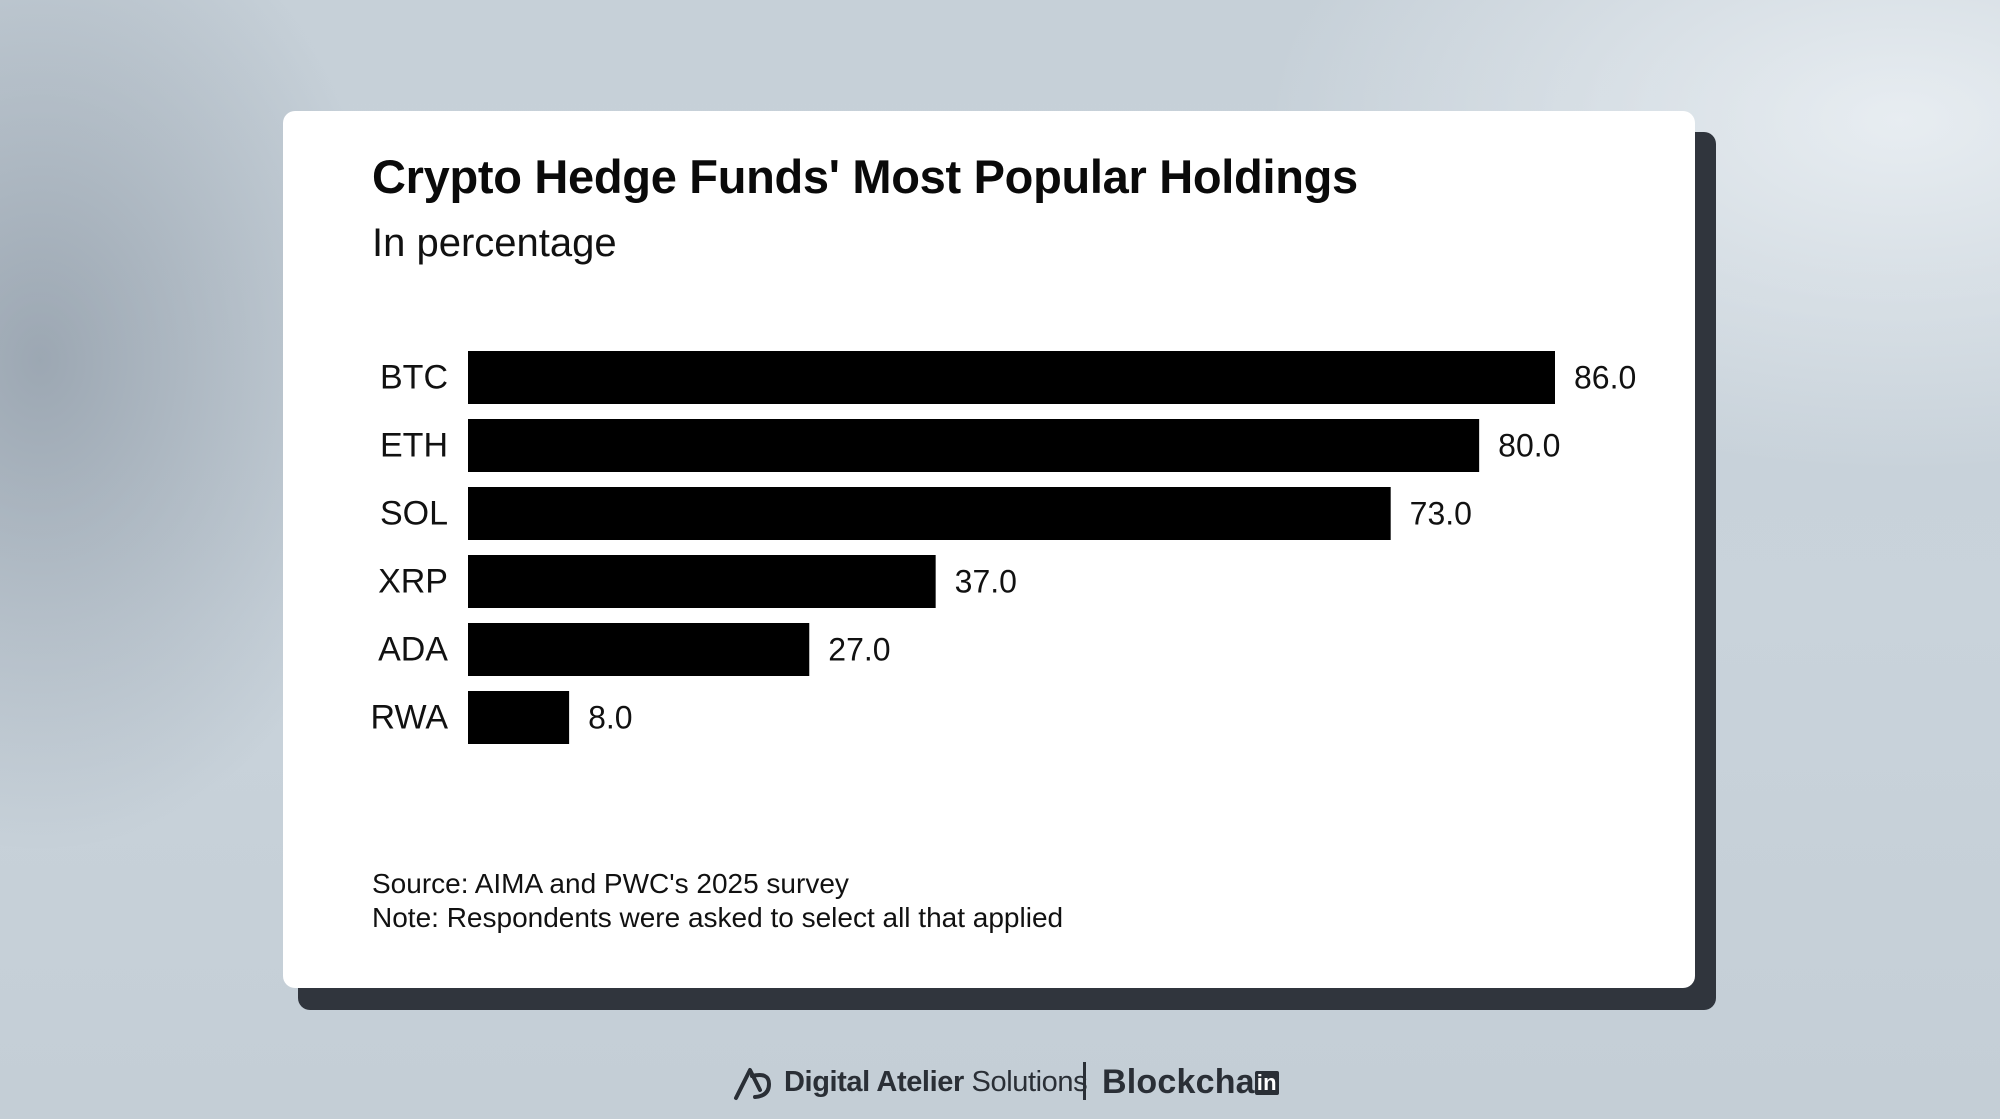 The width and height of the screenshot is (2000, 1119). Describe the element at coordinates (1441, 514) in the screenshot. I see `value-label-sol: 73.0` at that location.